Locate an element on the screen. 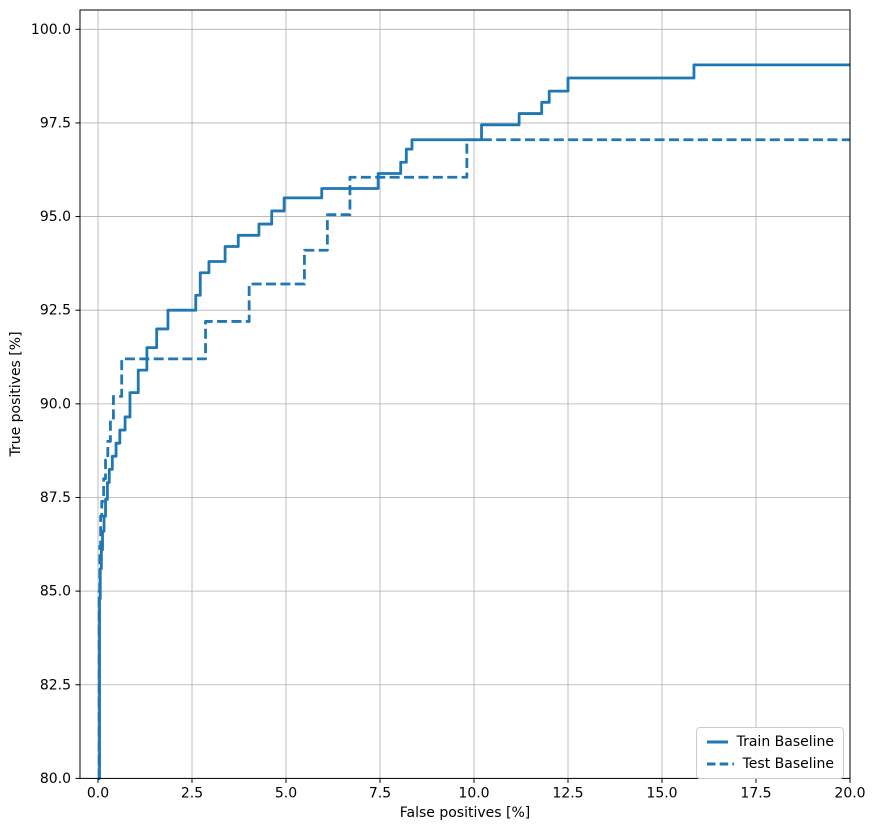 The image size is (874, 833). legend-label-test: Test Baseline is located at coordinates (788, 764).